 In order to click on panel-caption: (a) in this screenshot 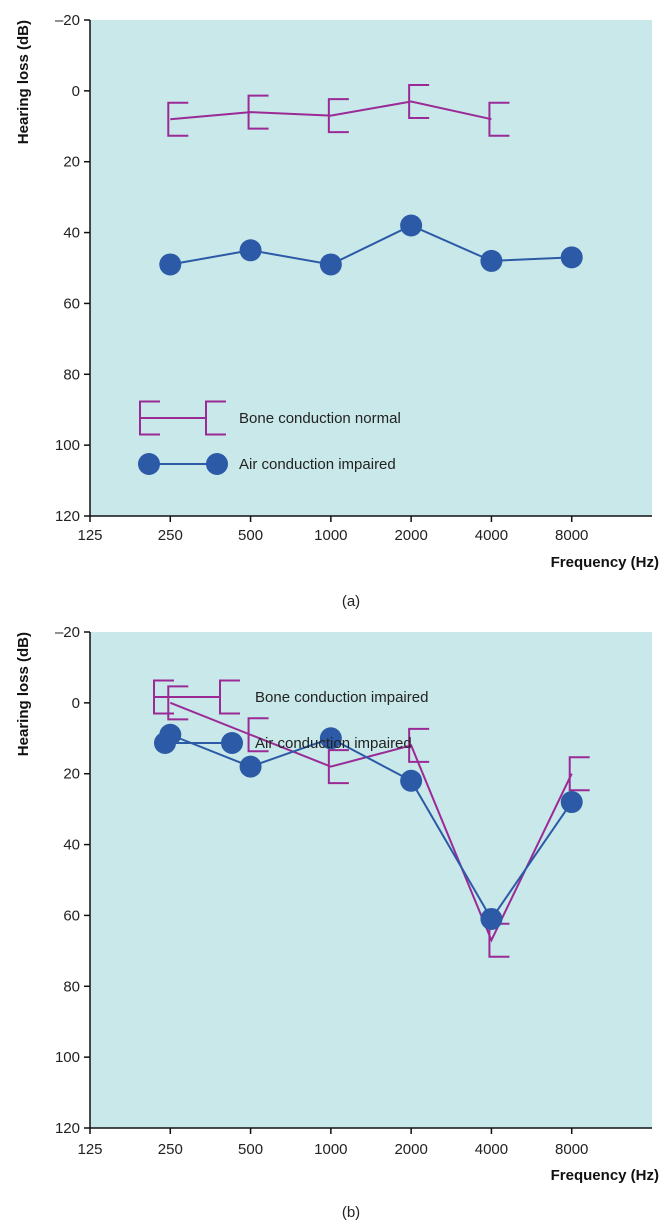, I will do `click(351, 601)`.